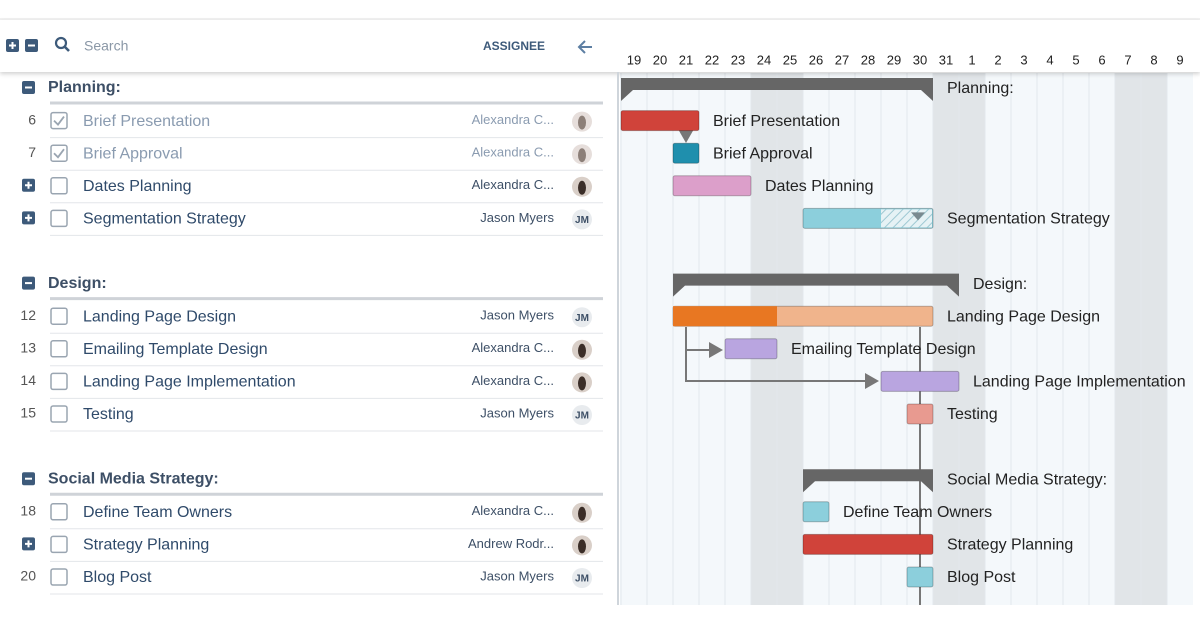 Image resolution: width=1200 pixels, height=628 pixels. What do you see at coordinates (712, 59) in the screenshot?
I see `day-label: 22` at bounding box center [712, 59].